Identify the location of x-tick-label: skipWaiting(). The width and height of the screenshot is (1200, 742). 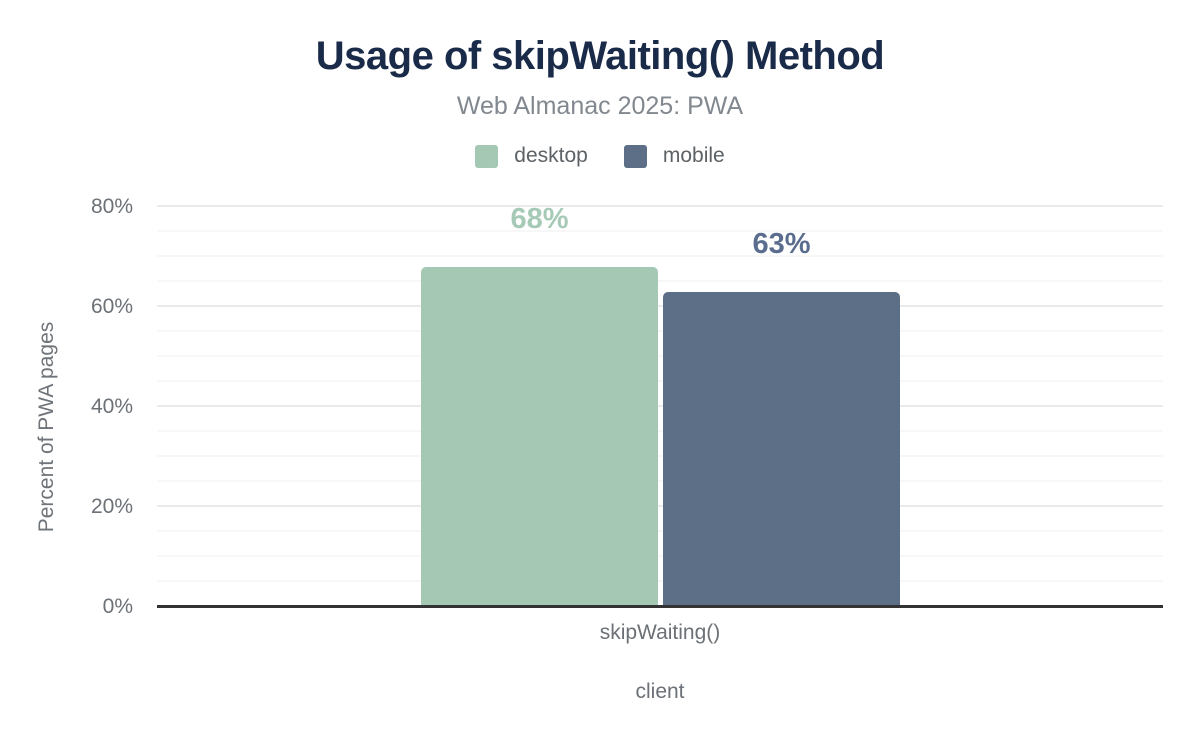
(660, 632).